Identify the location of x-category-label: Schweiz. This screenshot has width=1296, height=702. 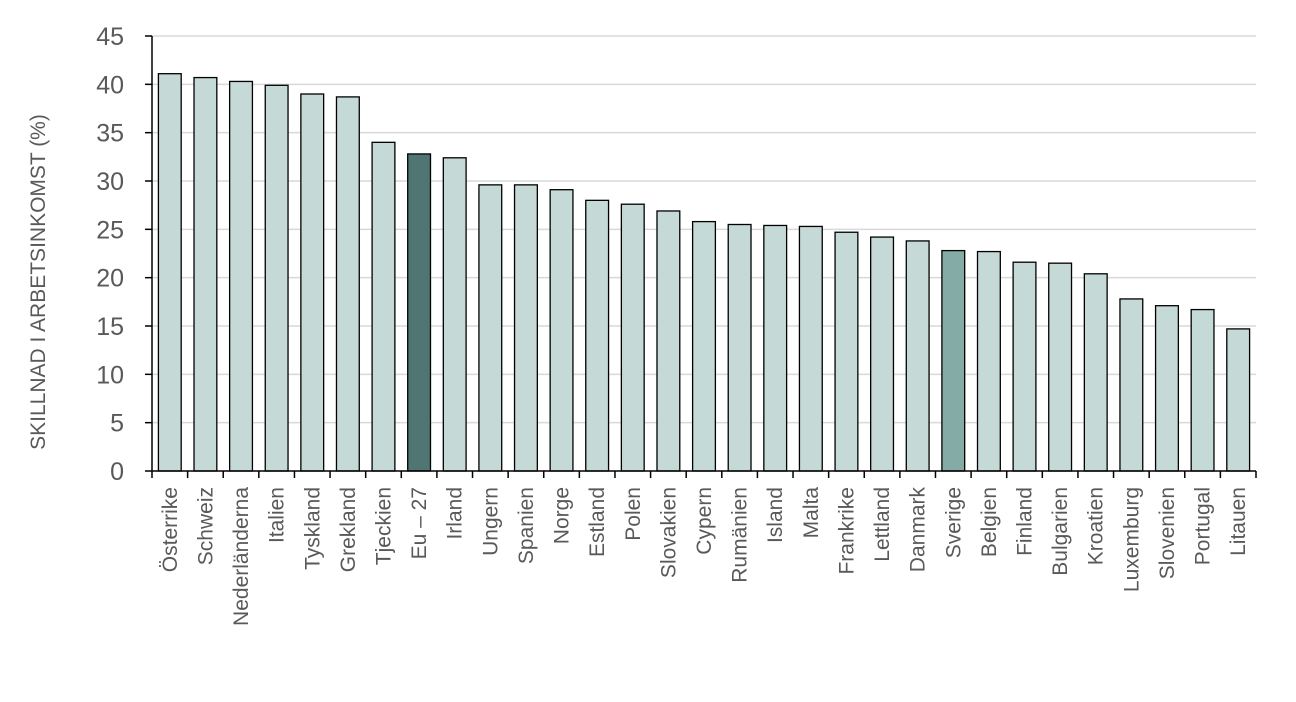
(205, 526).